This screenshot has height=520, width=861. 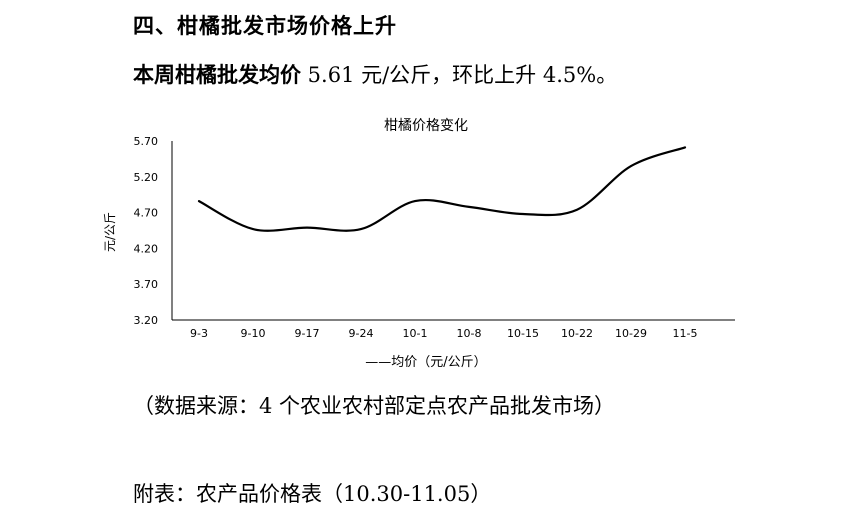 I want to click on summary-label: 本周柑橘批发均价, so click(x=217, y=75).